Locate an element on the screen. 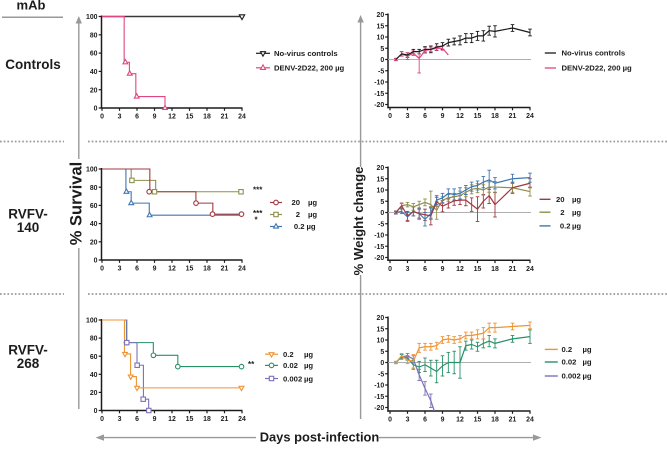 Image resolution: width=667 pixels, height=452 pixels. svg-text: 0.002 is located at coordinates (571, 376).